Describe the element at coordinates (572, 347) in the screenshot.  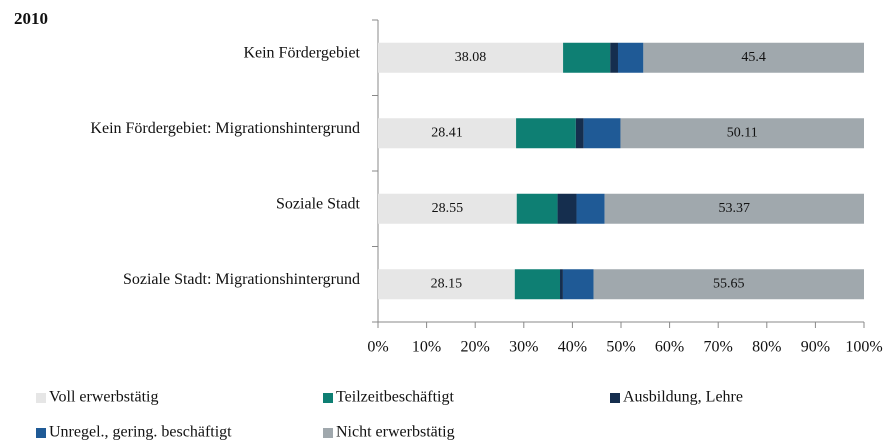
I see `x-tick-label: 40%` at that location.